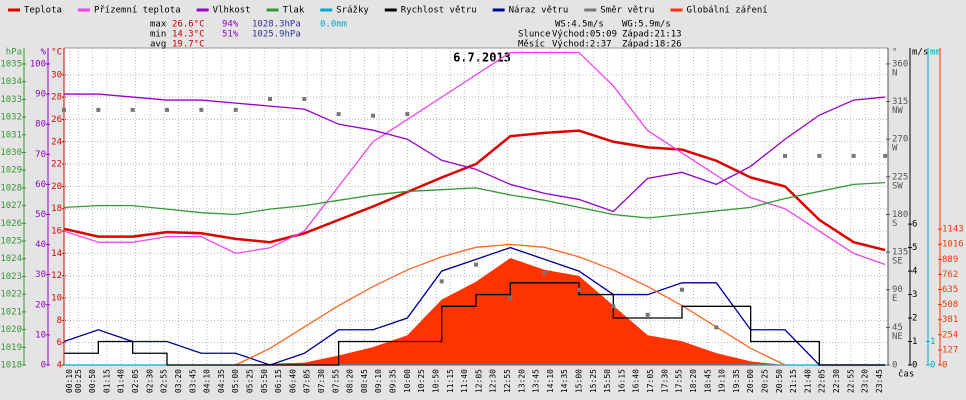 The height and width of the screenshot is (400, 966). Describe the element at coordinates (822, 381) in the screenshot. I see `x-tick-label: 22:05` at that location.